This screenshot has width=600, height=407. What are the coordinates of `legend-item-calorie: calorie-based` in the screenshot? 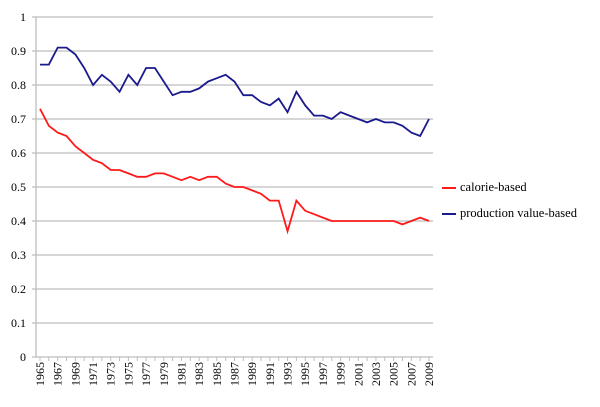 It's located at (484, 187).